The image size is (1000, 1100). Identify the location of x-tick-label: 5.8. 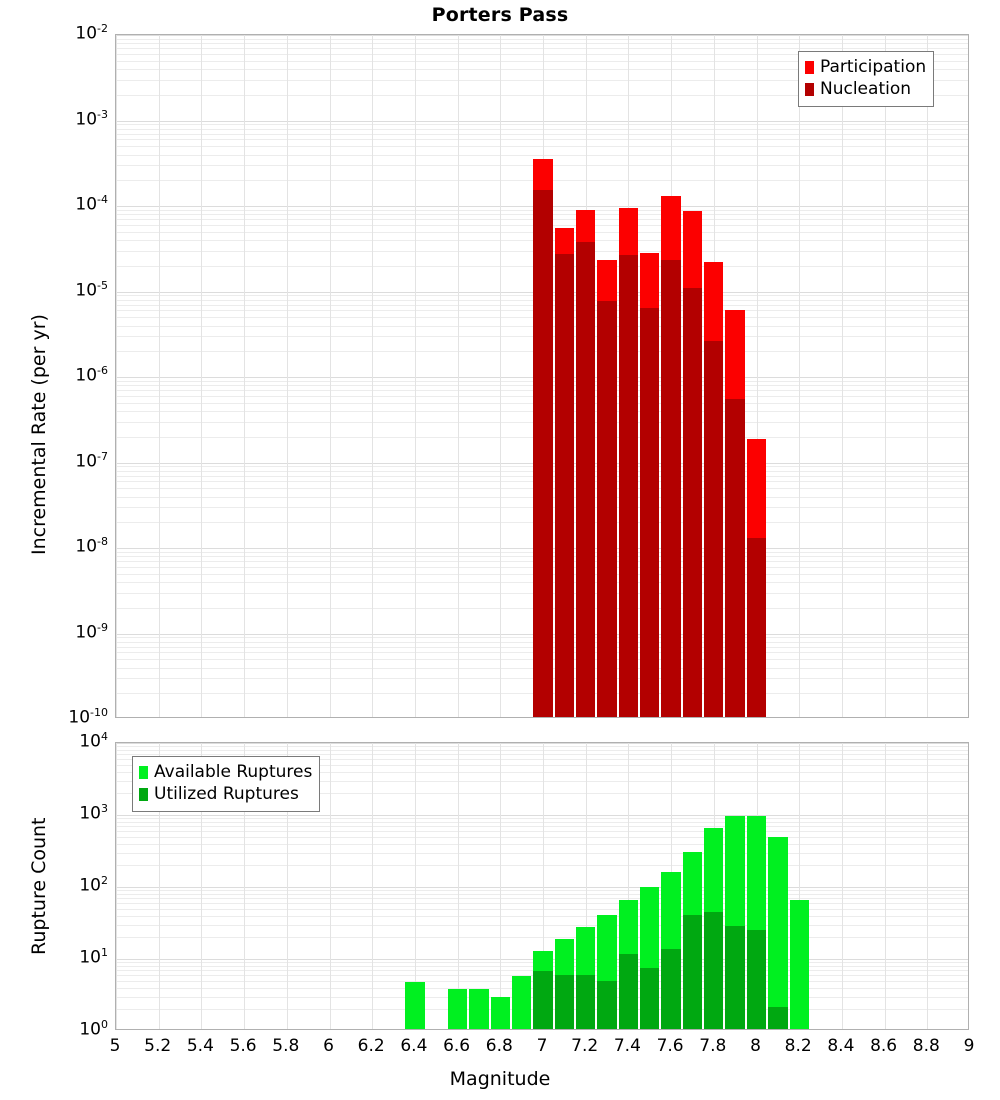
(286, 1046).